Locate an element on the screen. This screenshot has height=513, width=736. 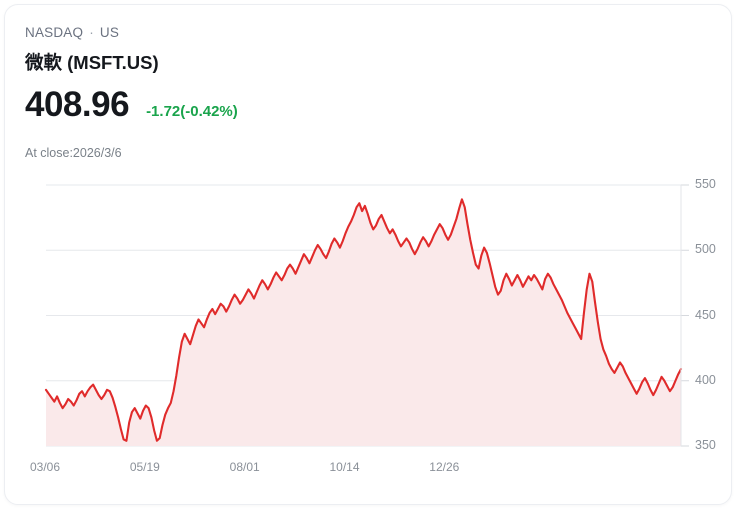
current-price: 408.96 is located at coordinates (77, 104).